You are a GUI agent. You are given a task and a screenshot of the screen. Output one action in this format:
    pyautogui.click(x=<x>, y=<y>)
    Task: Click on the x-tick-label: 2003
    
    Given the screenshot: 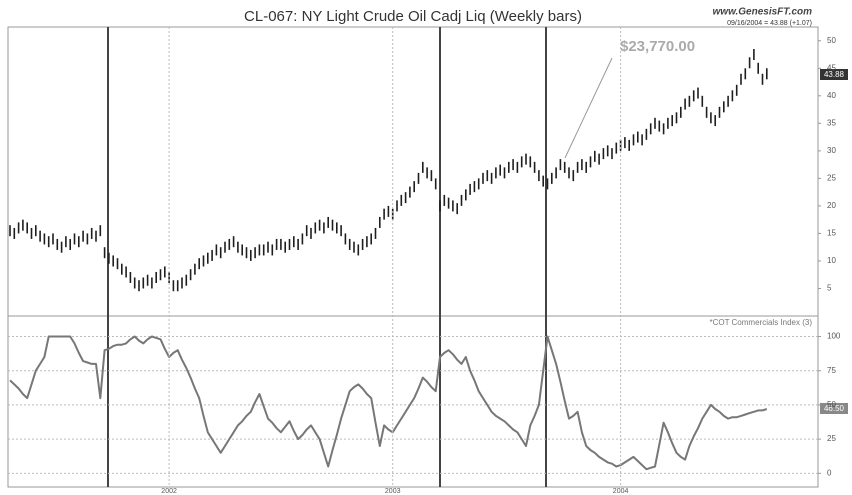 What is the action you would take?
    pyautogui.click(x=393, y=491)
    